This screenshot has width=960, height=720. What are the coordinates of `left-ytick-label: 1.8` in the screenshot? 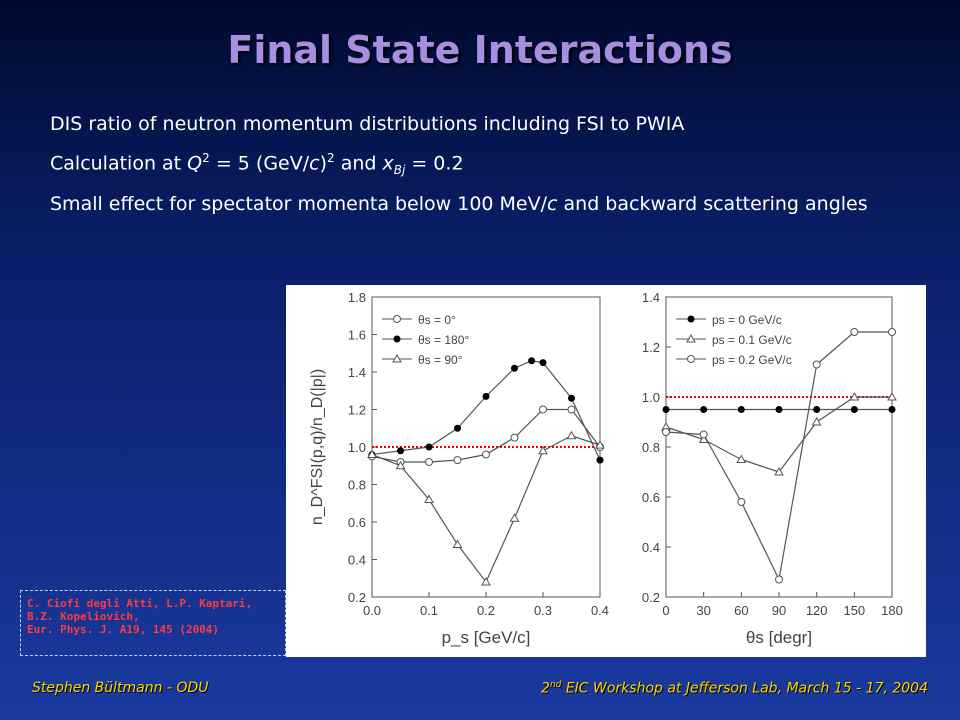 It's located at (357, 297).